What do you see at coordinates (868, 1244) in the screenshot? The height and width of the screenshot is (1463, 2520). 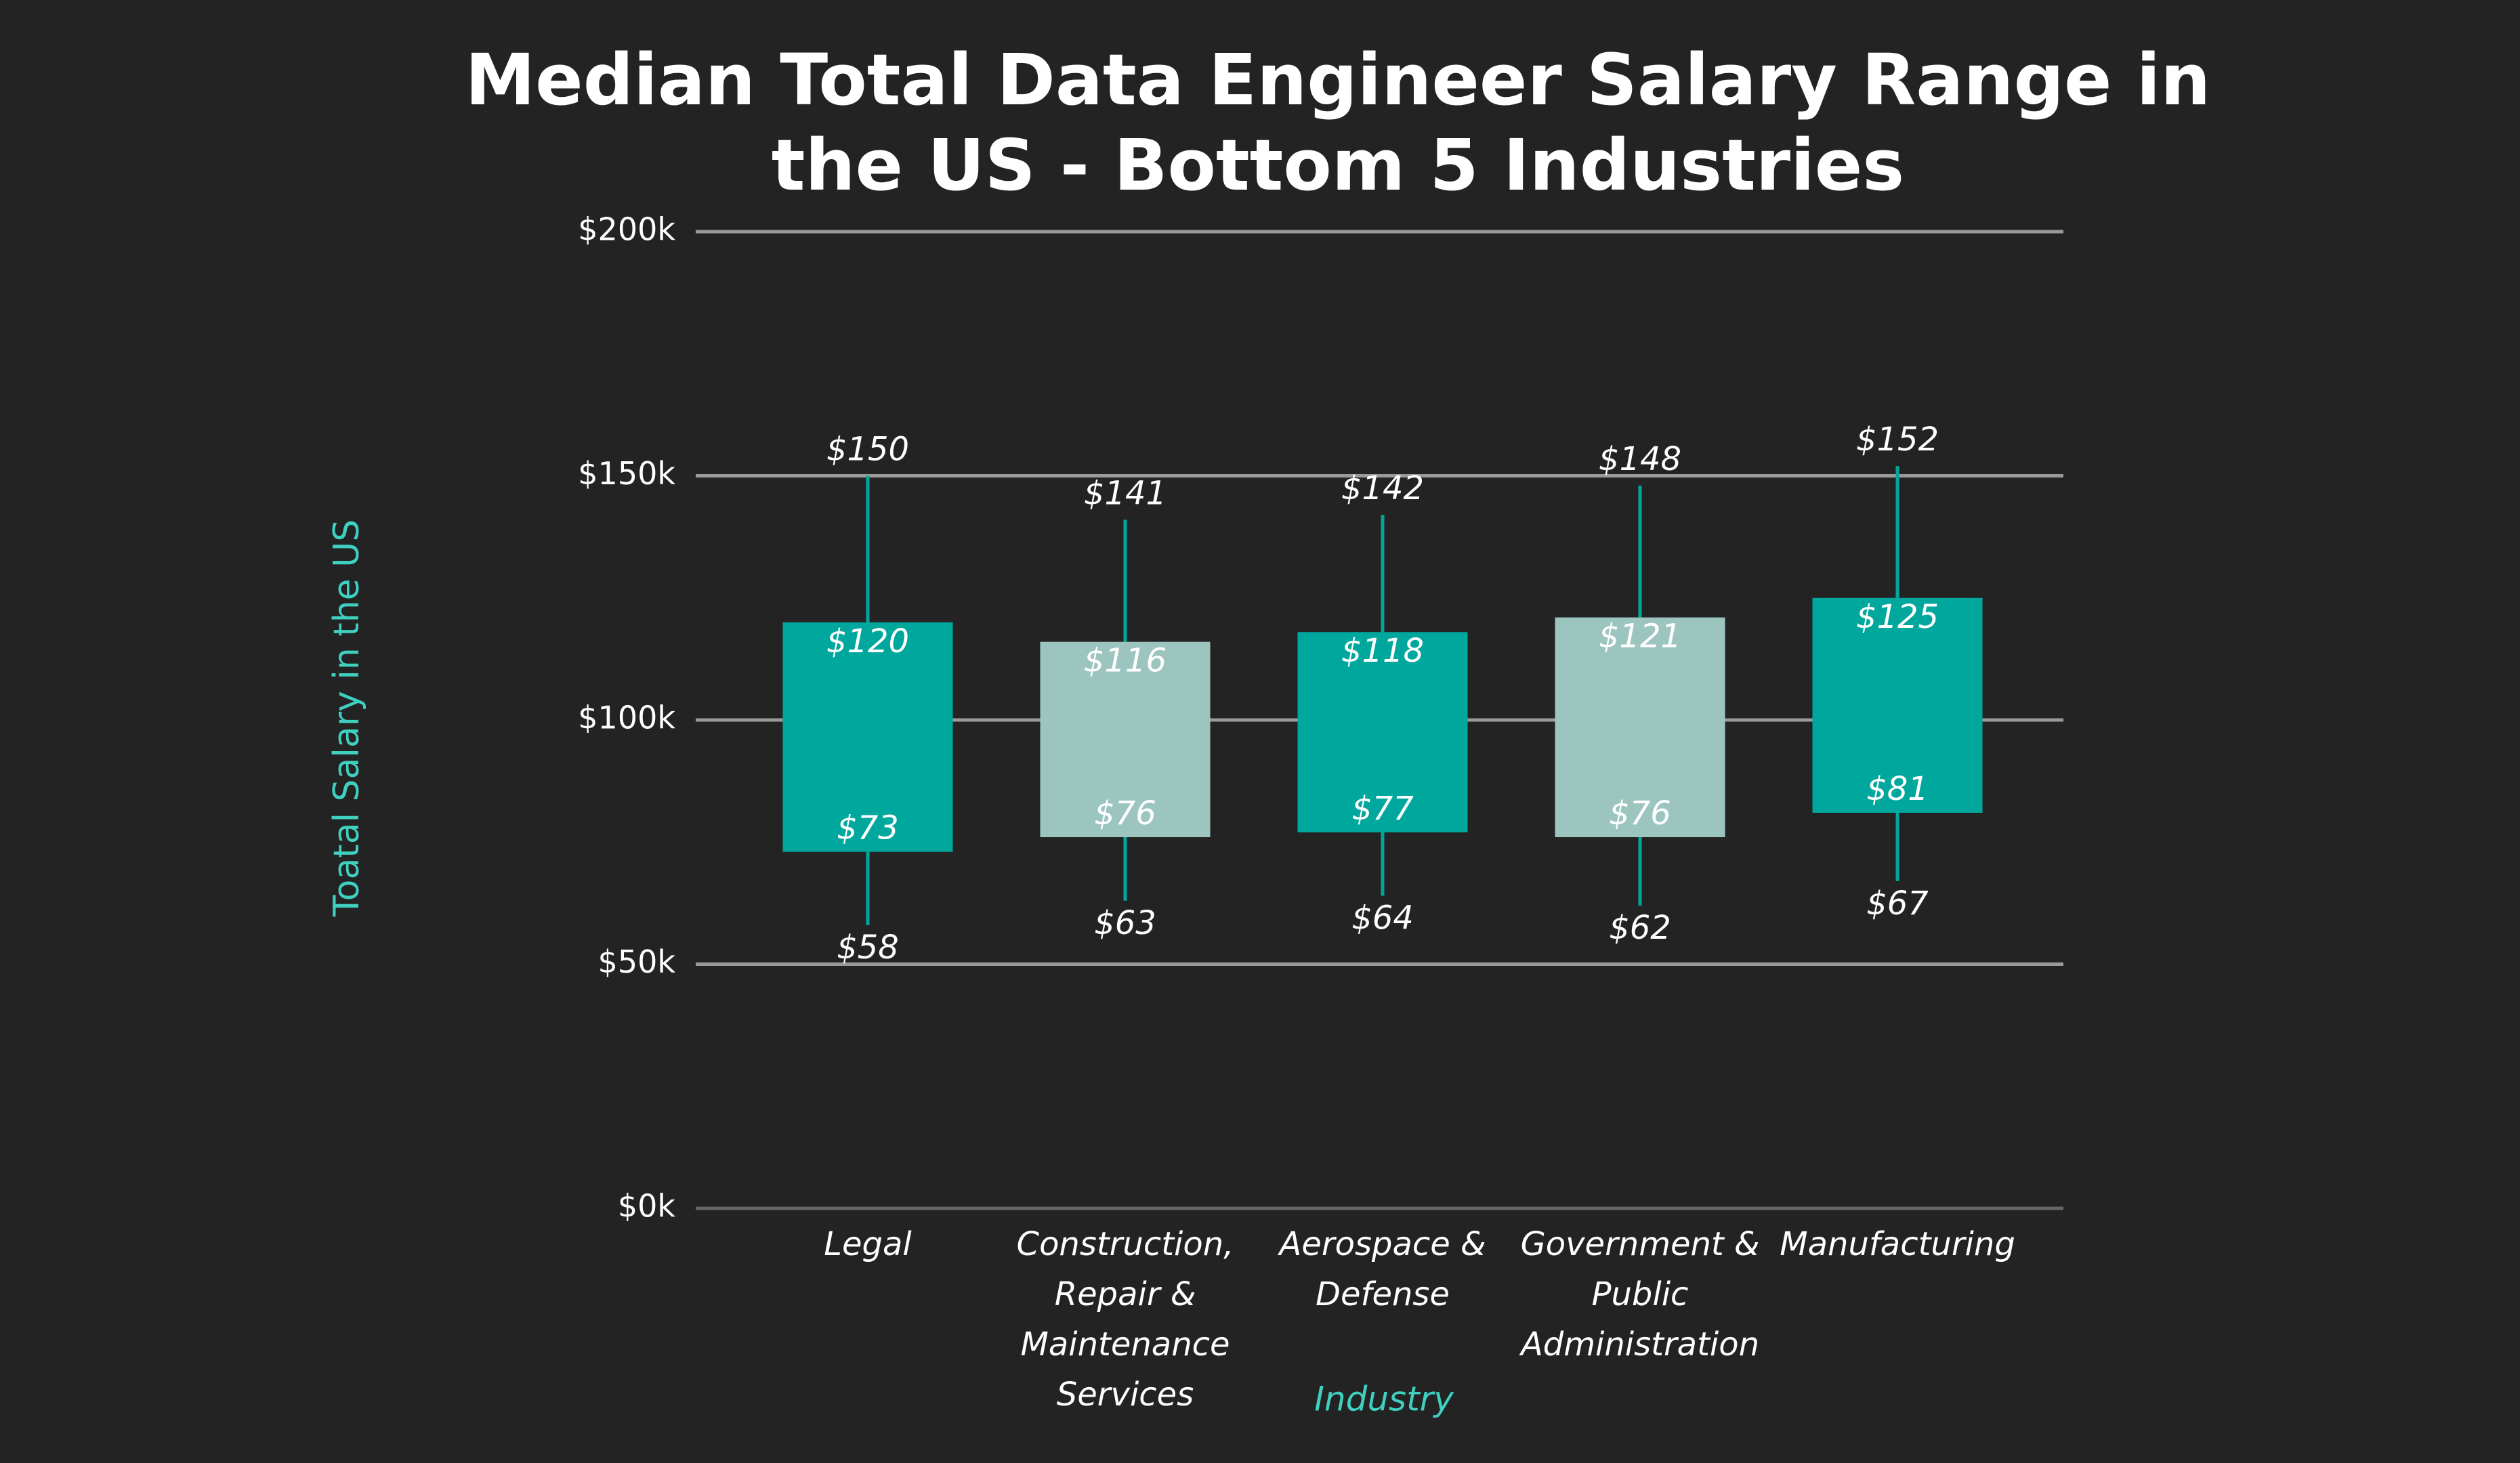 I see `x-tick-label: Legal` at bounding box center [868, 1244].